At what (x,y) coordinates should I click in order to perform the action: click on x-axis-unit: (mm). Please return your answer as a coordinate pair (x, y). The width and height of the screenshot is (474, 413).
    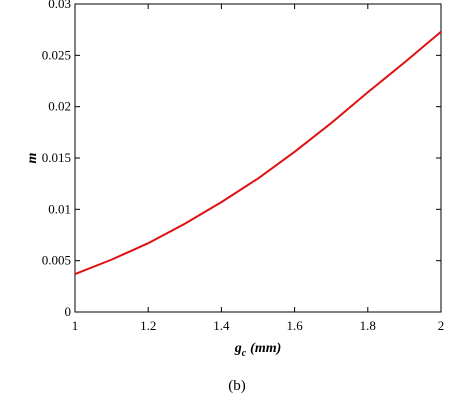
    Looking at the image, I should click on (265, 348).